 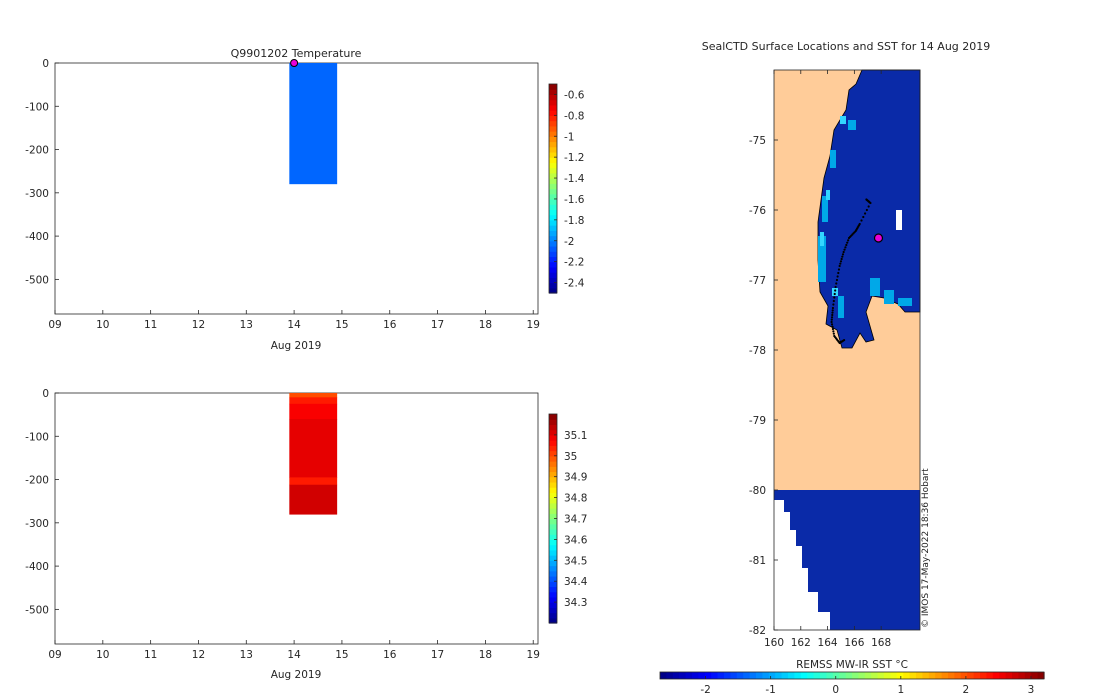 What do you see at coordinates (1031, 690) in the screenshot?
I see `colorbar-tick-label: 3` at bounding box center [1031, 690].